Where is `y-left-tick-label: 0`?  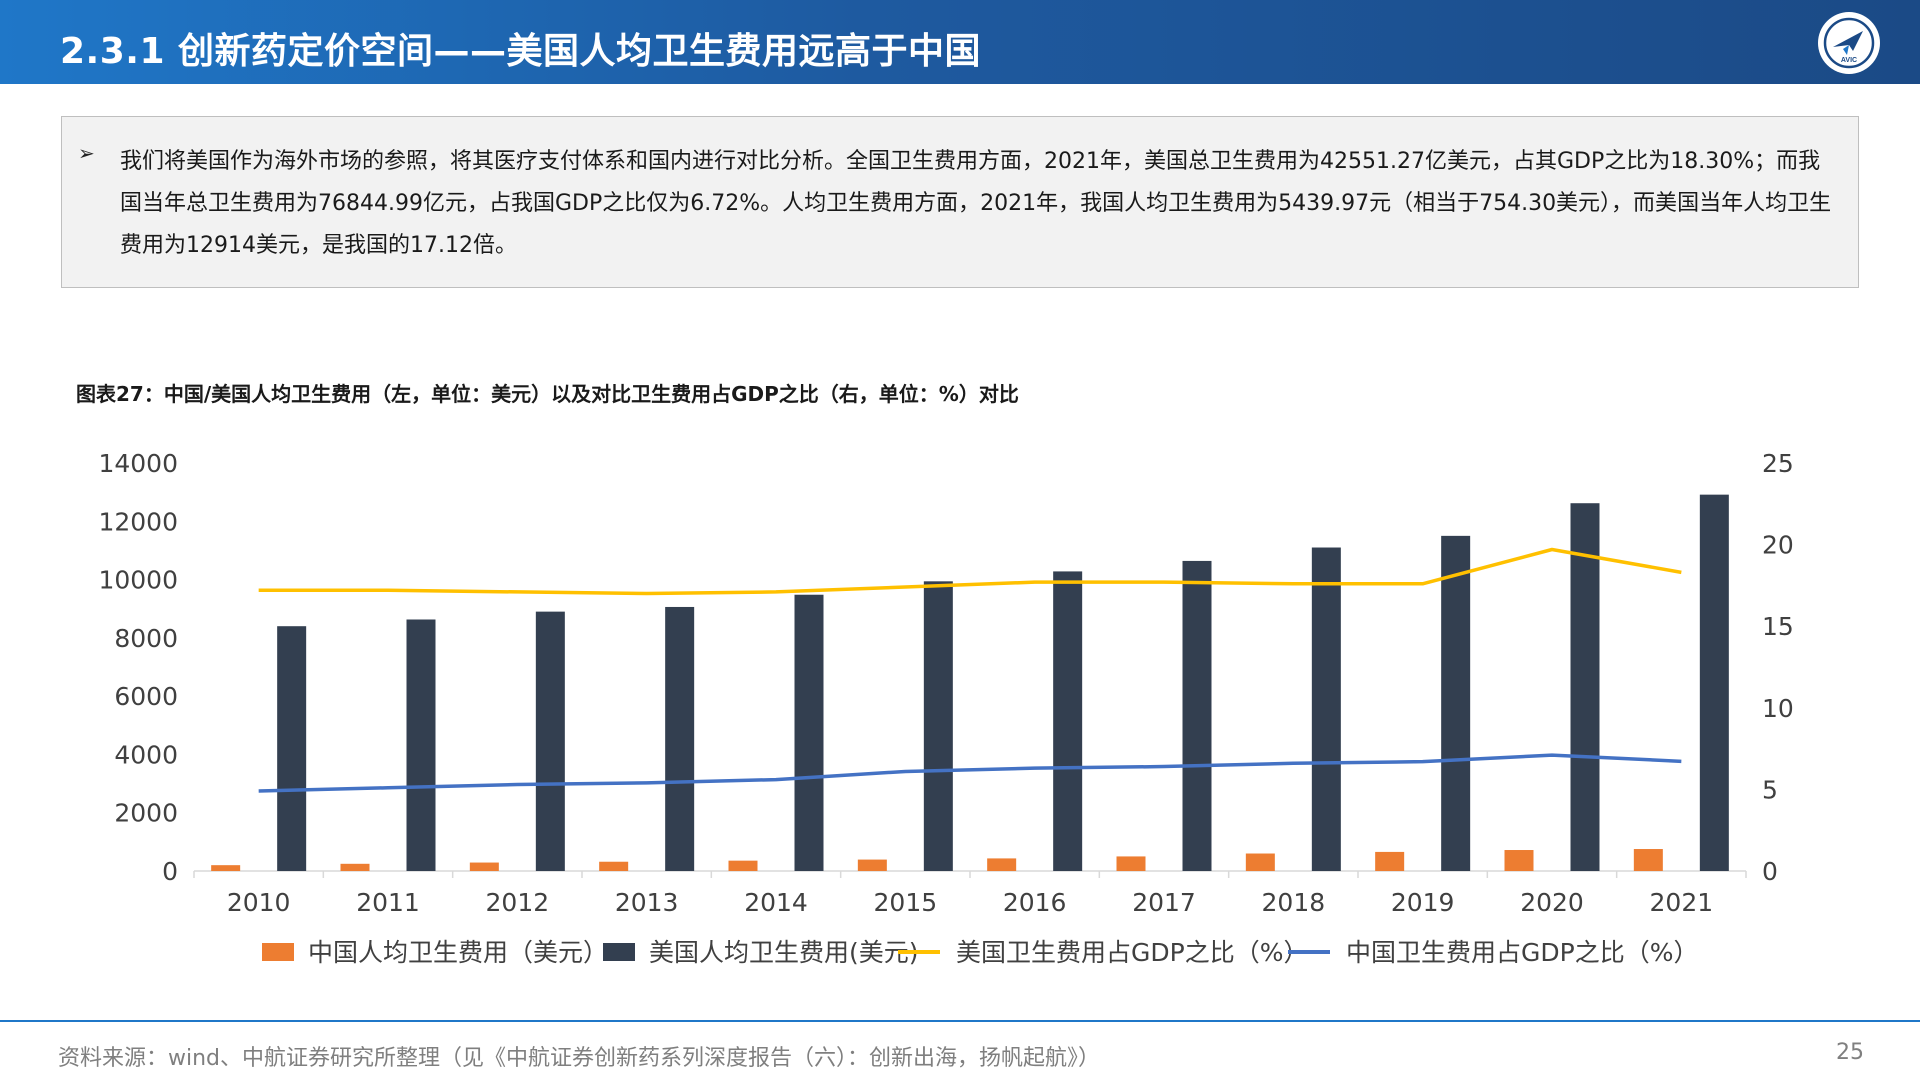 y-left-tick-label: 0 is located at coordinates (170, 871).